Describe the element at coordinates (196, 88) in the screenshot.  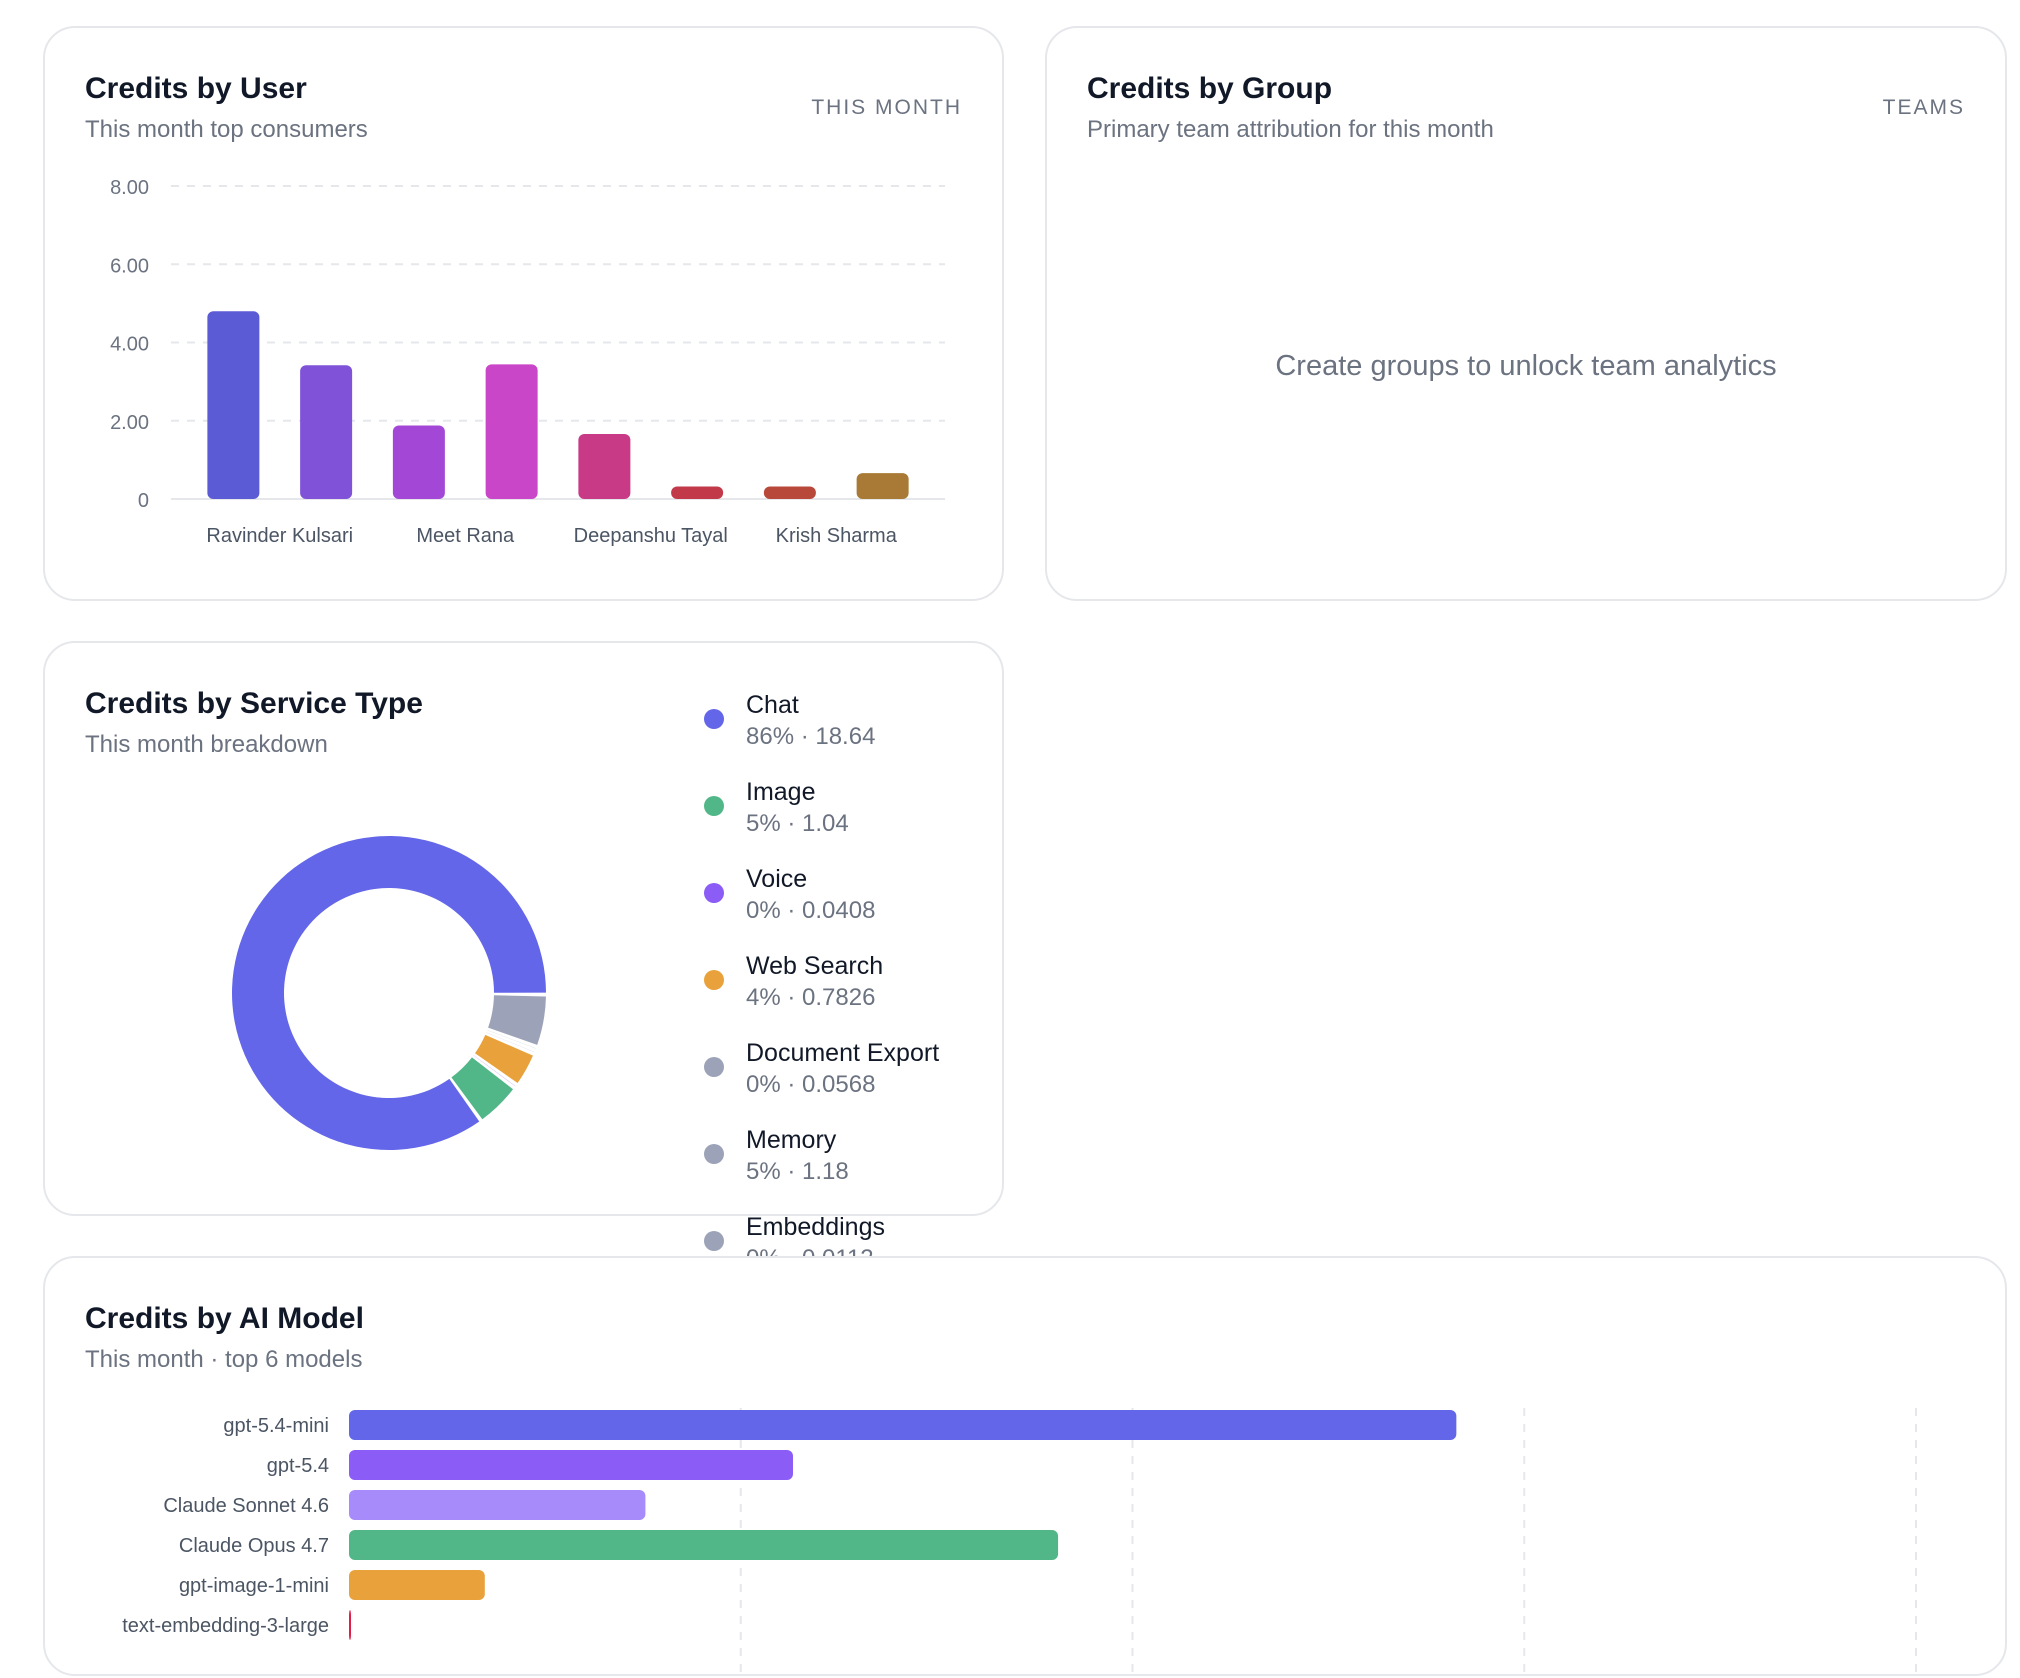
I see `card-title: Credits by User` at that location.